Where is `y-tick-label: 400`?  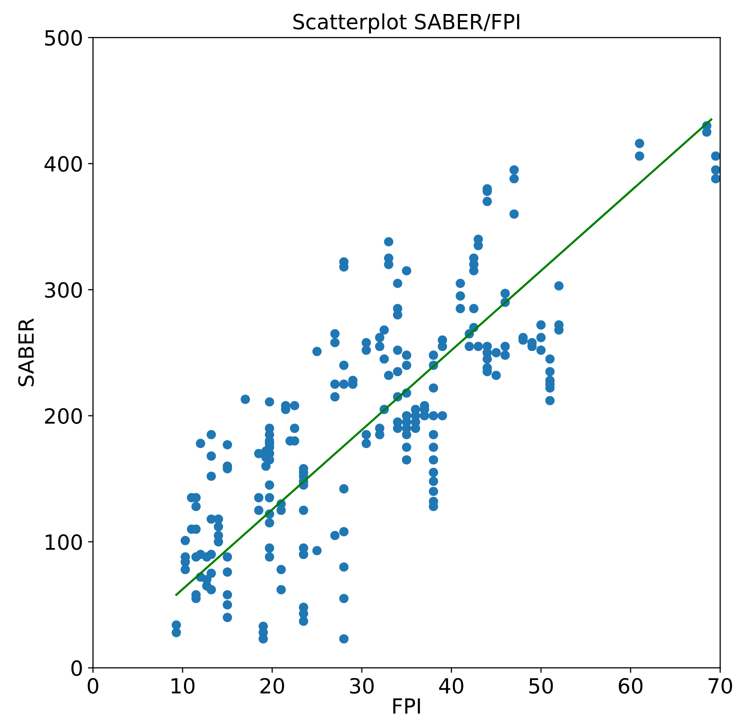
y-tick-label: 400 is located at coordinates (63, 164).